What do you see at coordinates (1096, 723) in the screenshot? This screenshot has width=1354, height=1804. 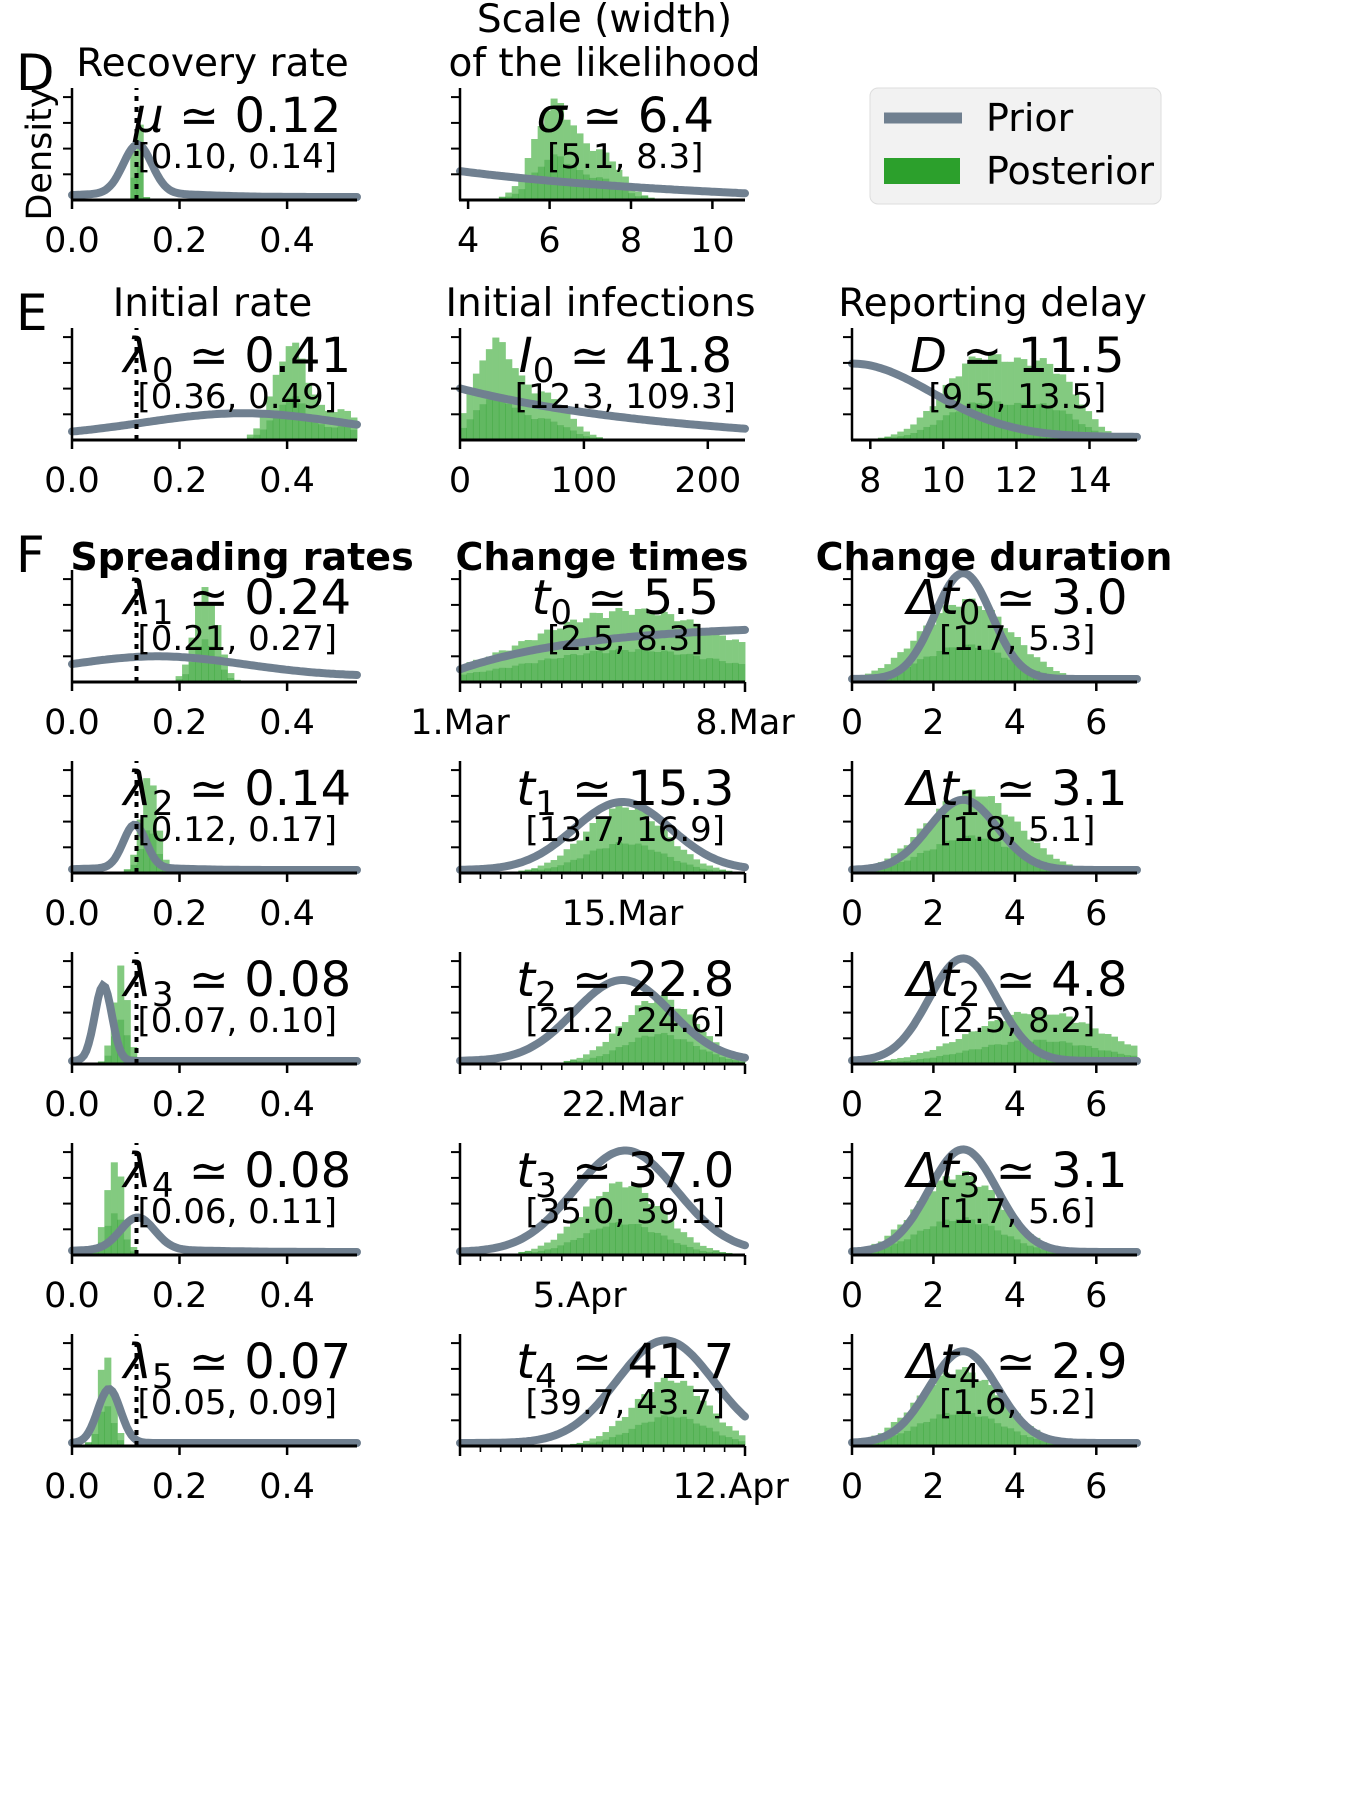 I see `x-tick-label: 6` at bounding box center [1096, 723].